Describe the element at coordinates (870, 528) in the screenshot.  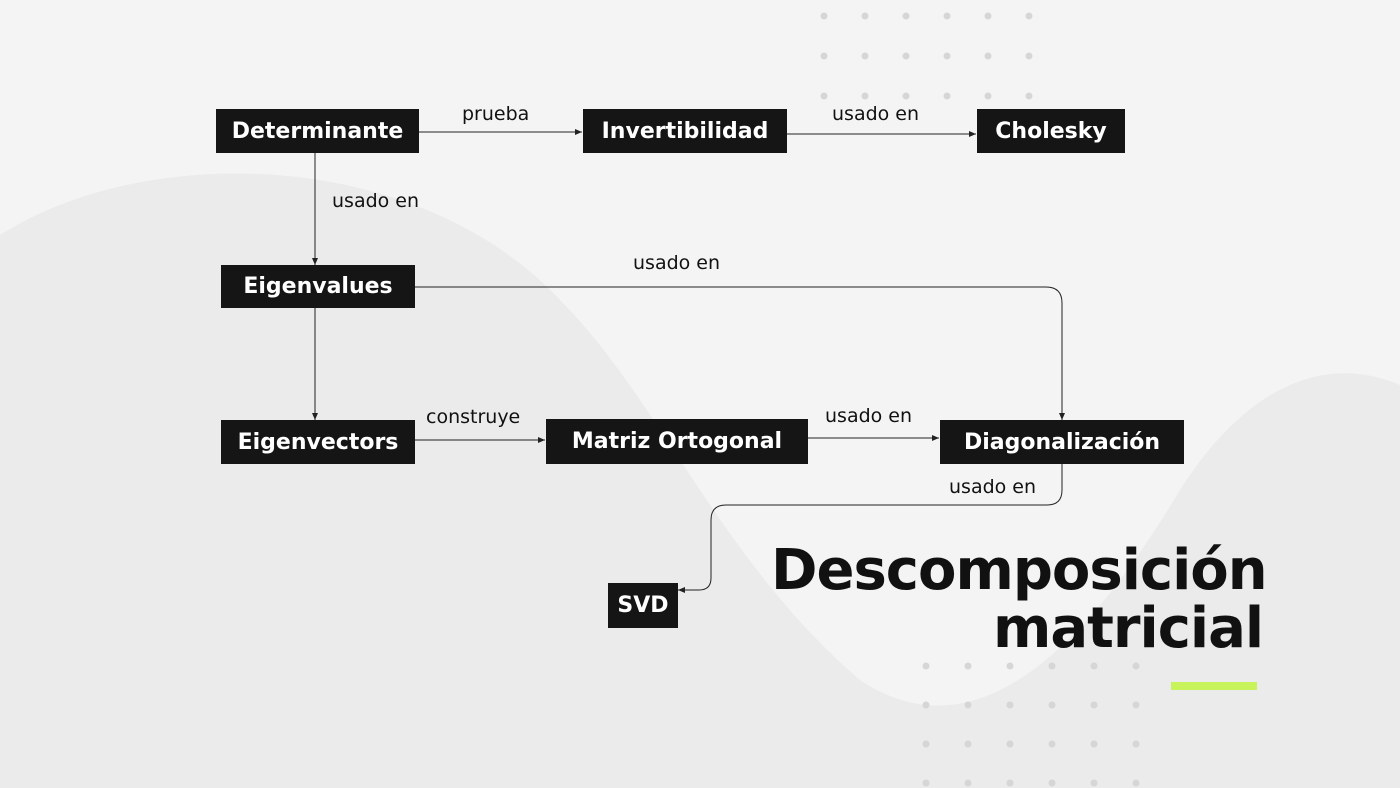
I see `edge-diagonalizacion-svd` at that location.